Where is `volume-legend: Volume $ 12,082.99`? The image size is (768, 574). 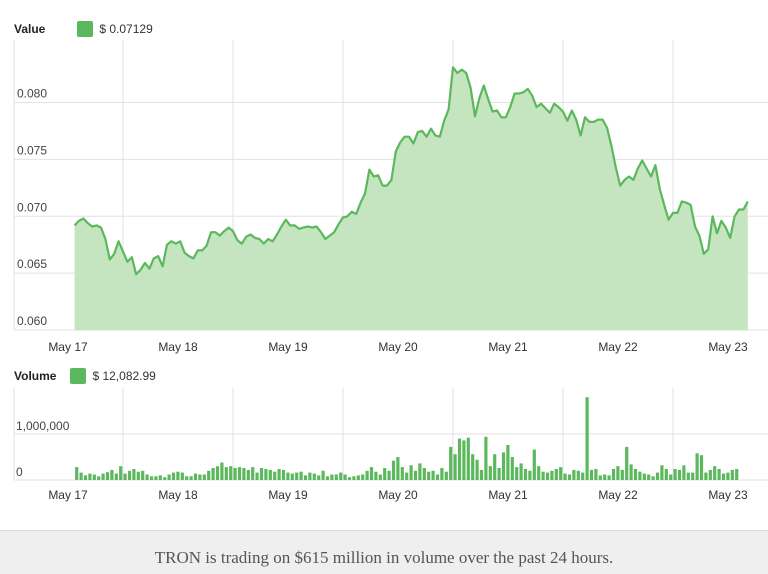
volume-legend: Volume $ 12,082.99 is located at coordinates (85, 376).